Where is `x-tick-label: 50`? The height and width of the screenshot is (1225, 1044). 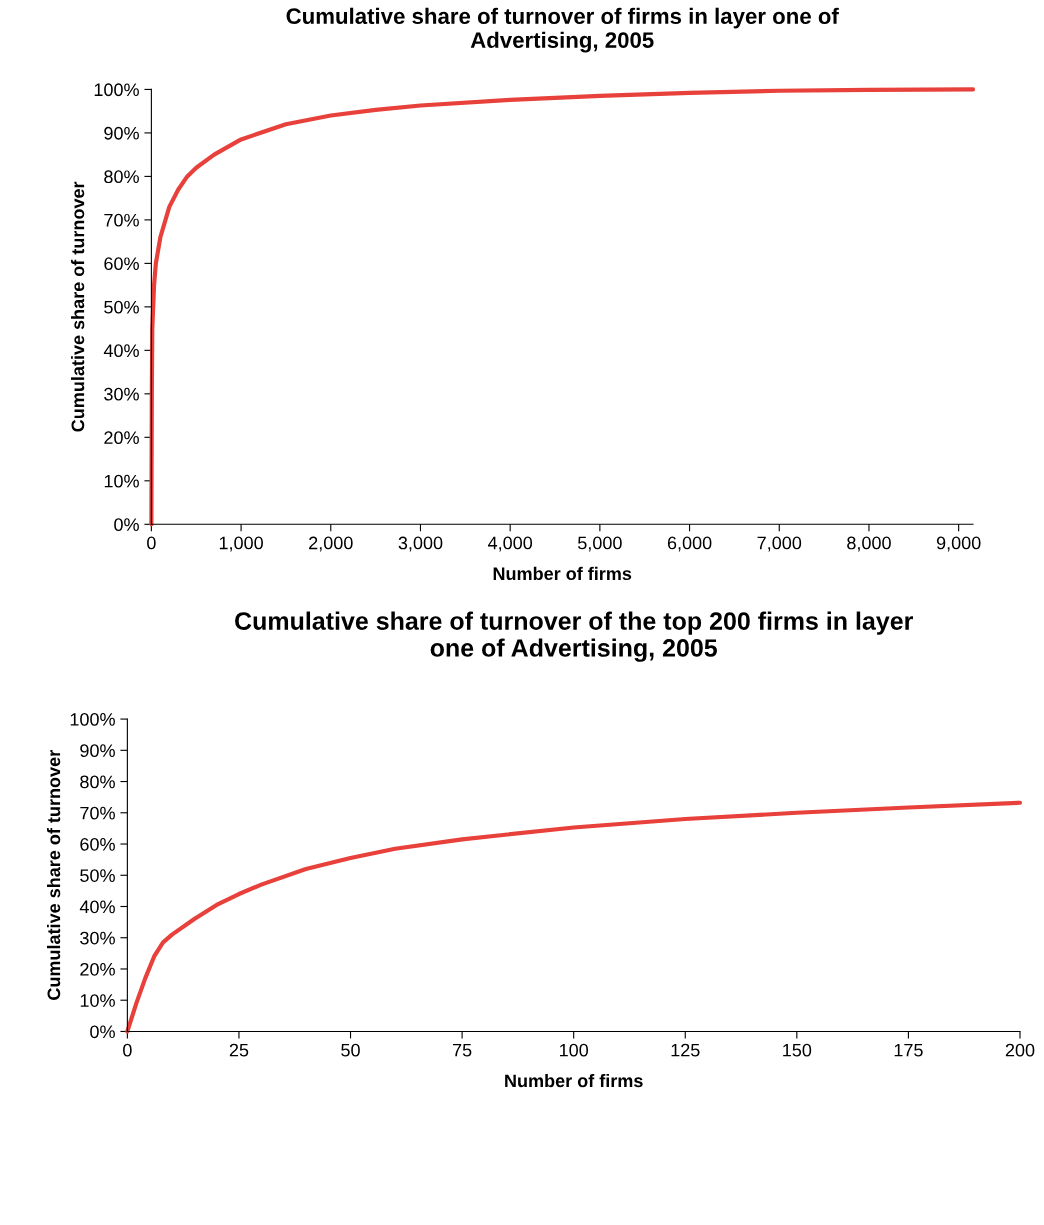
x-tick-label: 50 is located at coordinates (350, 1050).